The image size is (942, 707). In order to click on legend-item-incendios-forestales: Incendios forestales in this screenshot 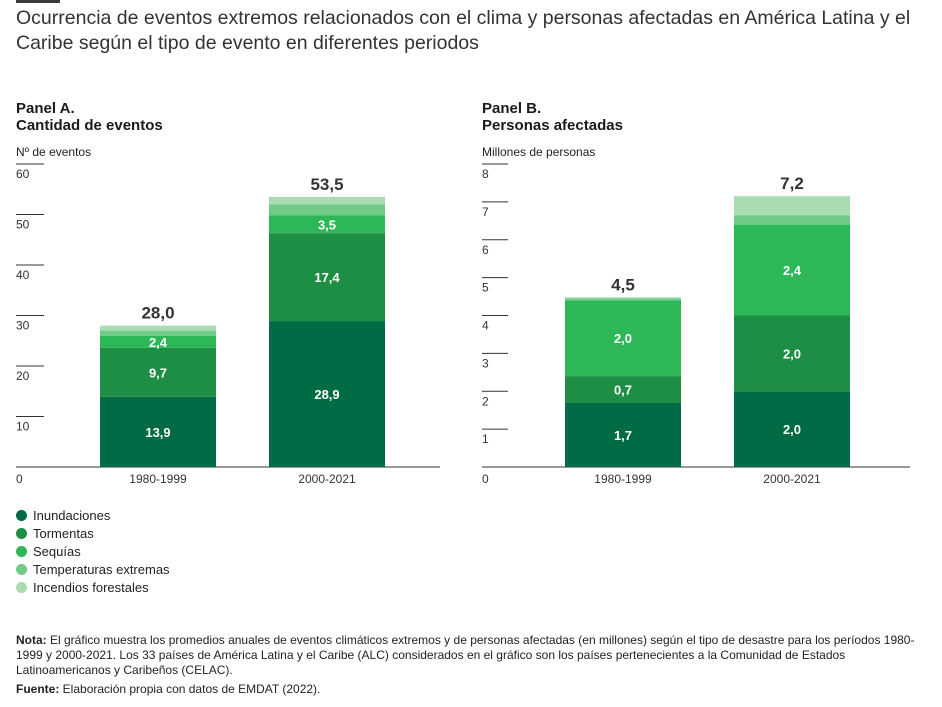, I will do `click(93, 587)`.